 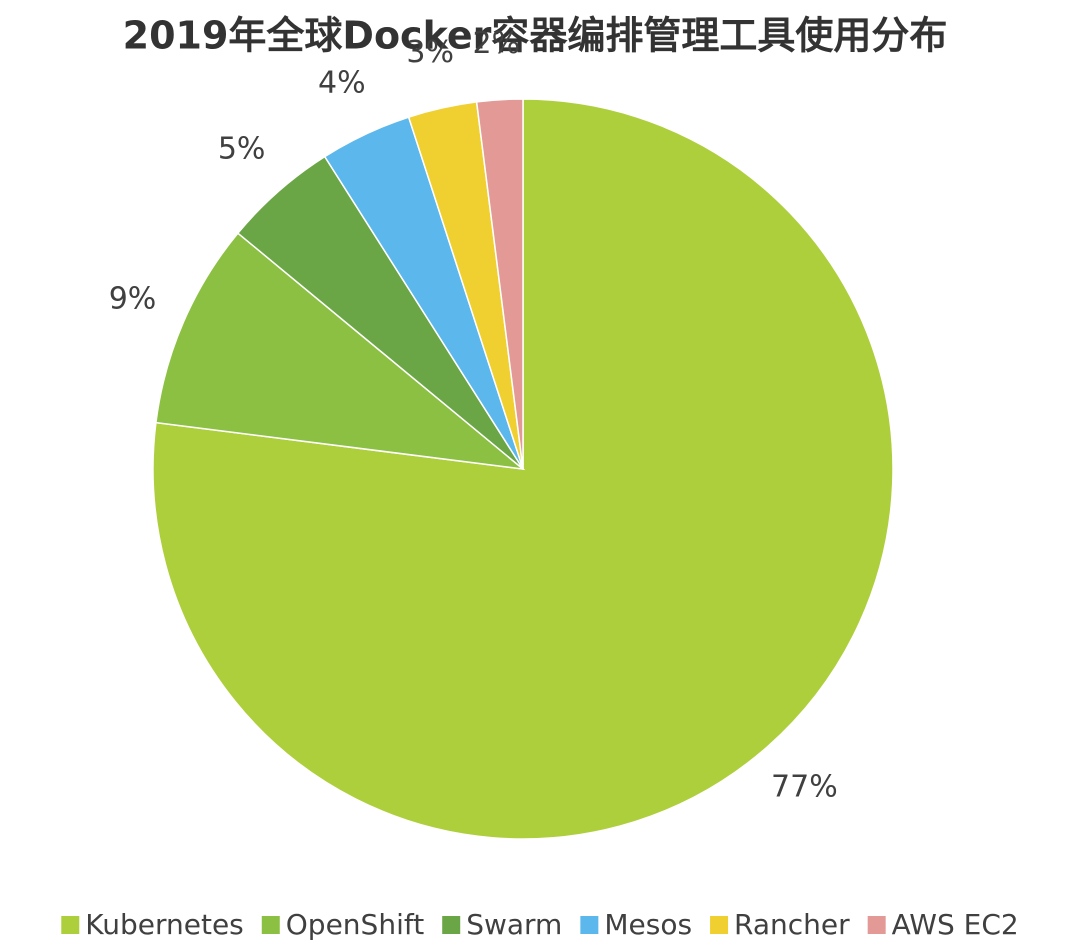 What do you see at coordinates (430, 52) in the screenshot?
I see `data-label: 3%` at bounding box center [430, 52].